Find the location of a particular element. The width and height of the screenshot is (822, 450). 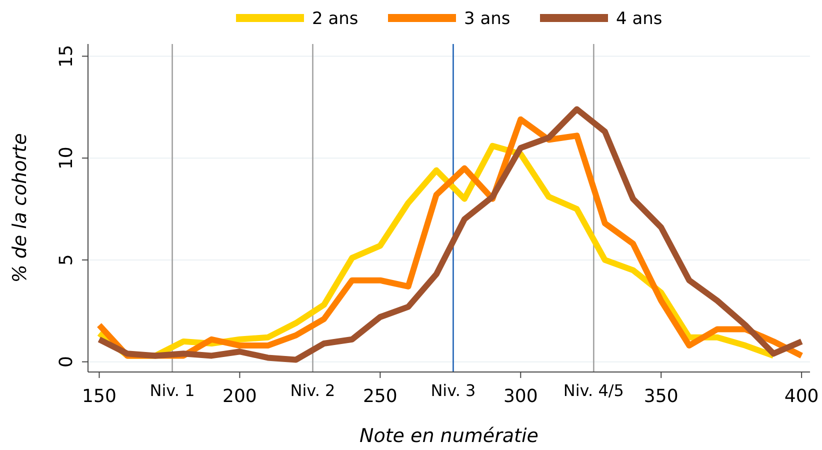

x-tick-label: 150 is located at coordinates (99, 396).